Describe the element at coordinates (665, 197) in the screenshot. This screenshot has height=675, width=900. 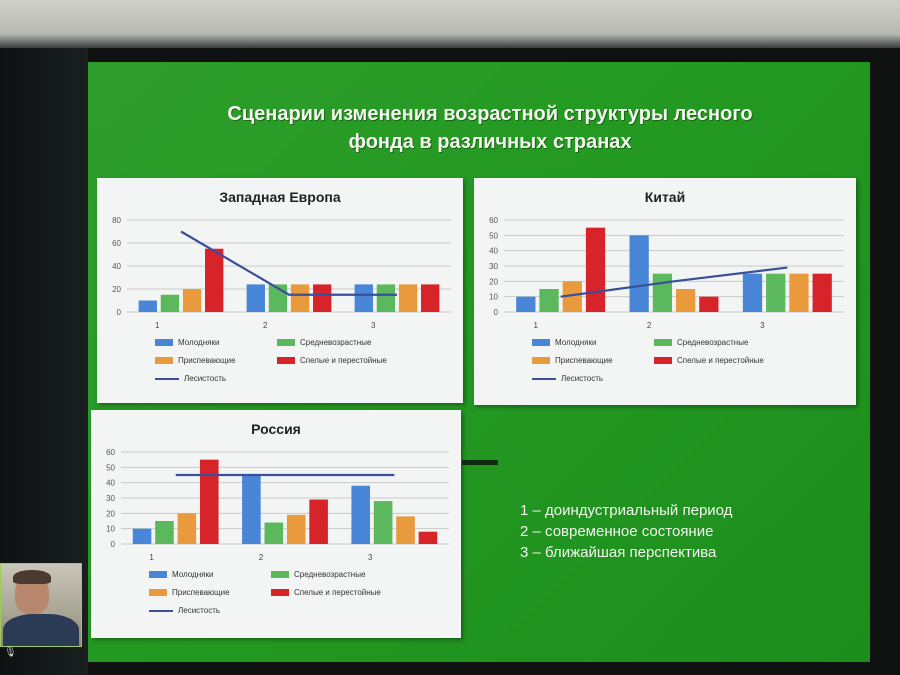
I see `chart-title: Китай` at that location.